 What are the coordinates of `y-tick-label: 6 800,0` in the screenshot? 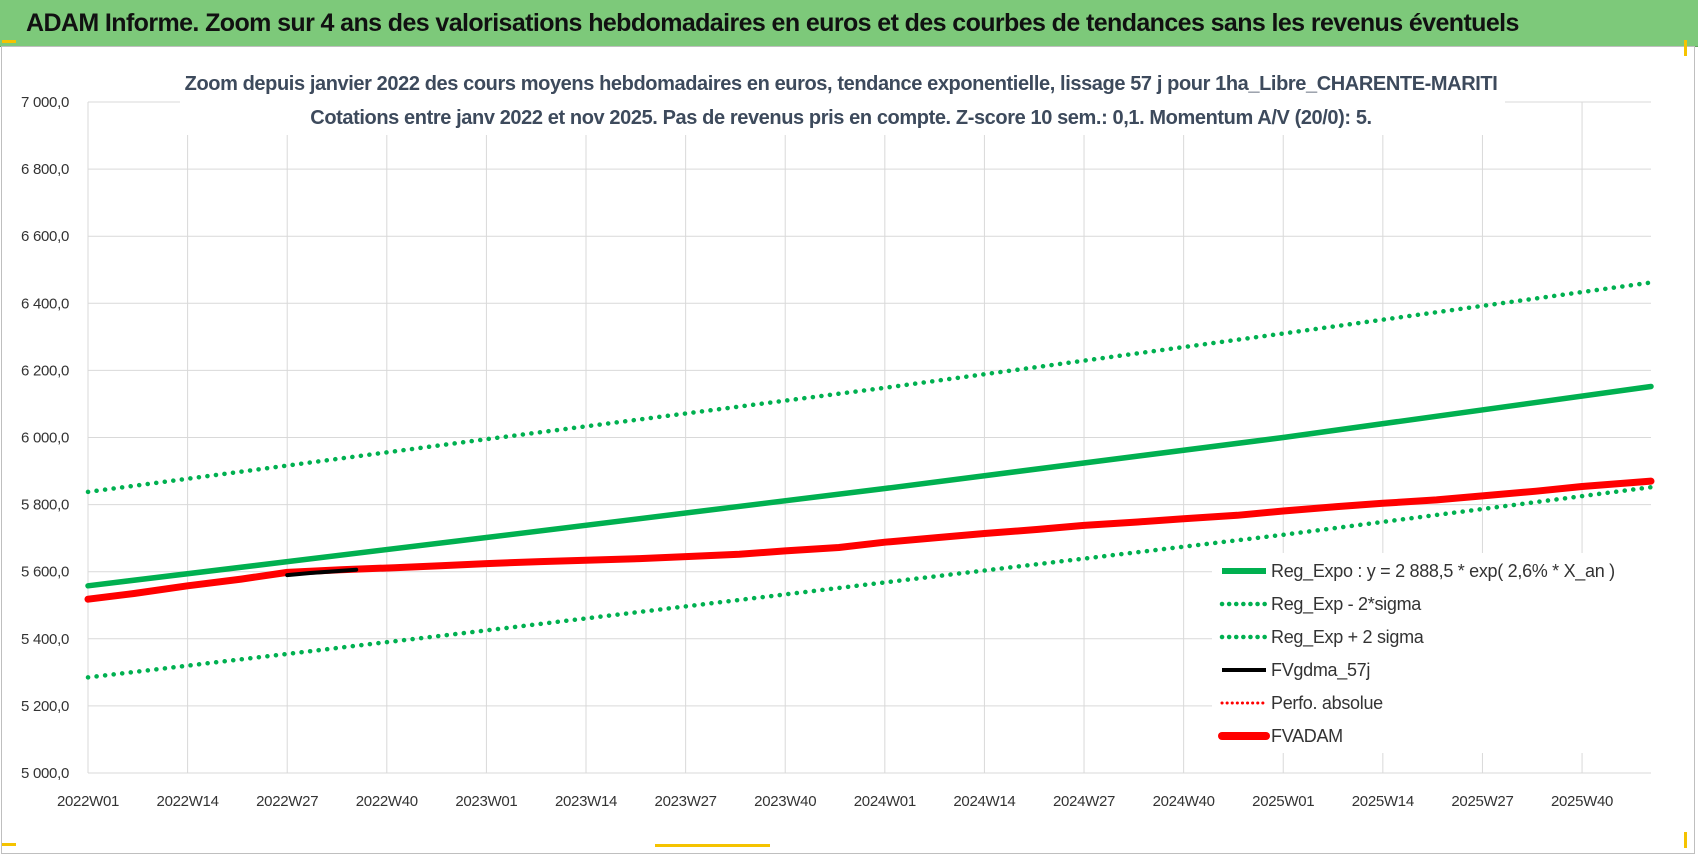 It's located at (45, 169).